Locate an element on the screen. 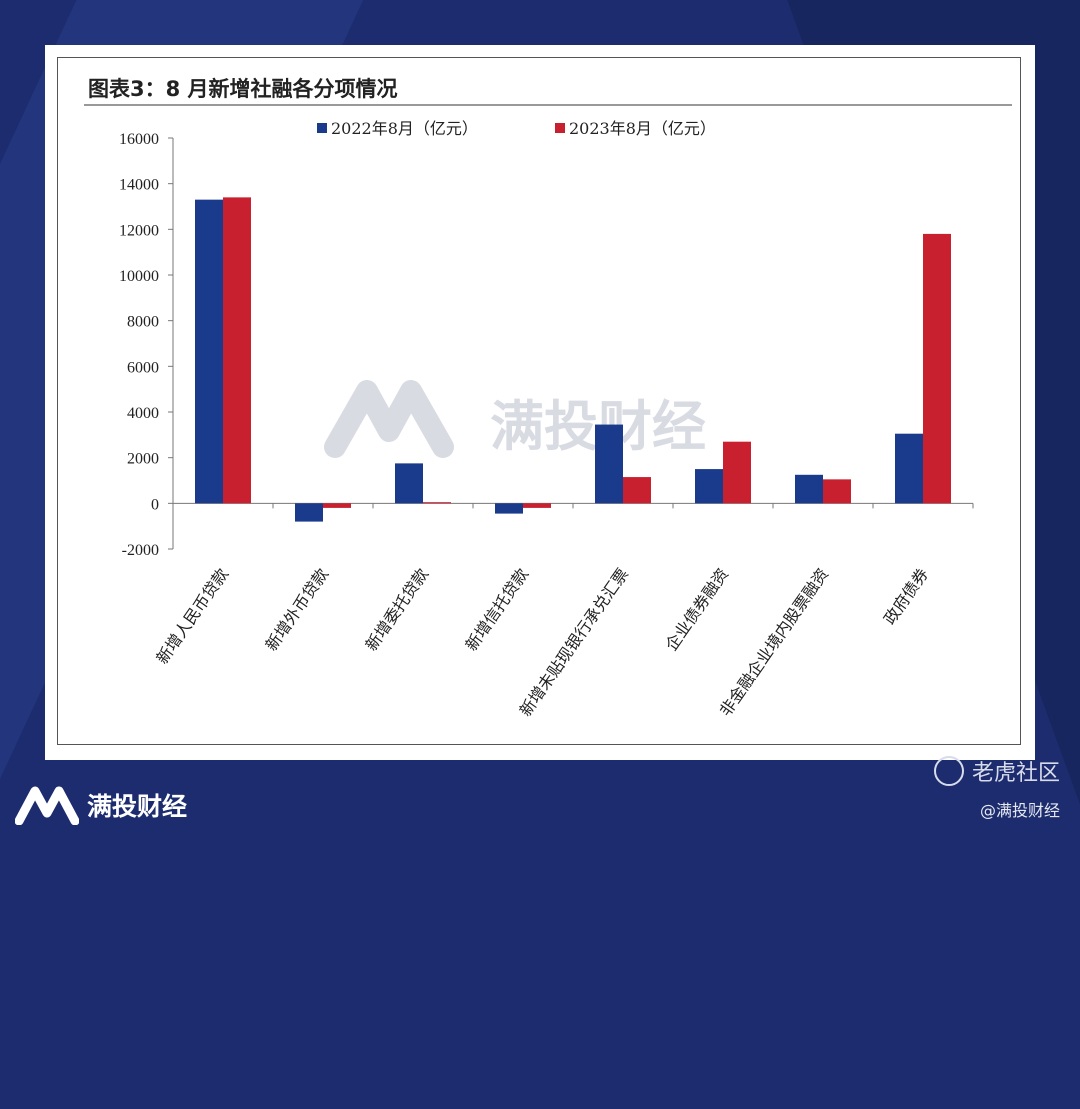 The image size is (1080, 1109). y-tick-label: 6000 is located at coordinates (143, 367).